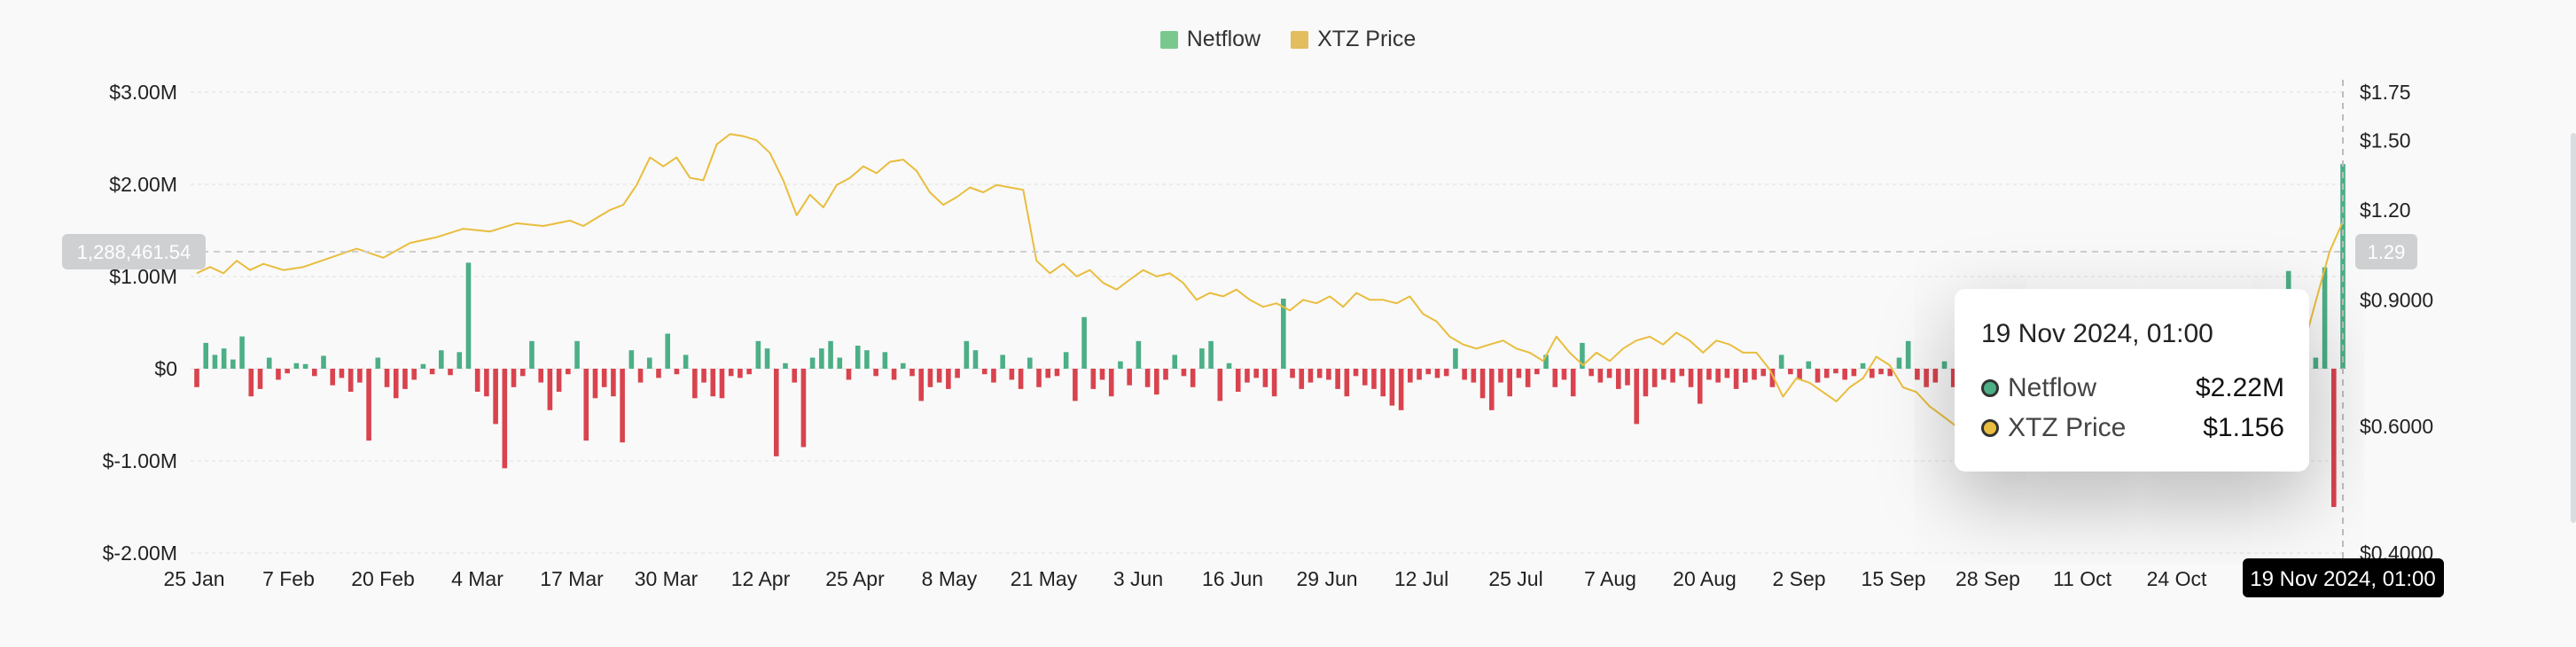 The width and height of the screenshot is (2576, 647). I want to click on x-tick-label: 3 Jun, so click(1138, 578).